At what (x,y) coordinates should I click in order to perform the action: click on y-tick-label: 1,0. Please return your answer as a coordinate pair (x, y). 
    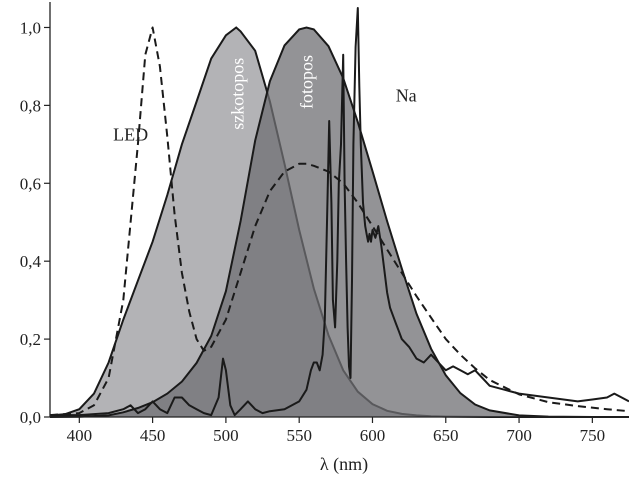
    Looking at the image, I should click on (30, 27).